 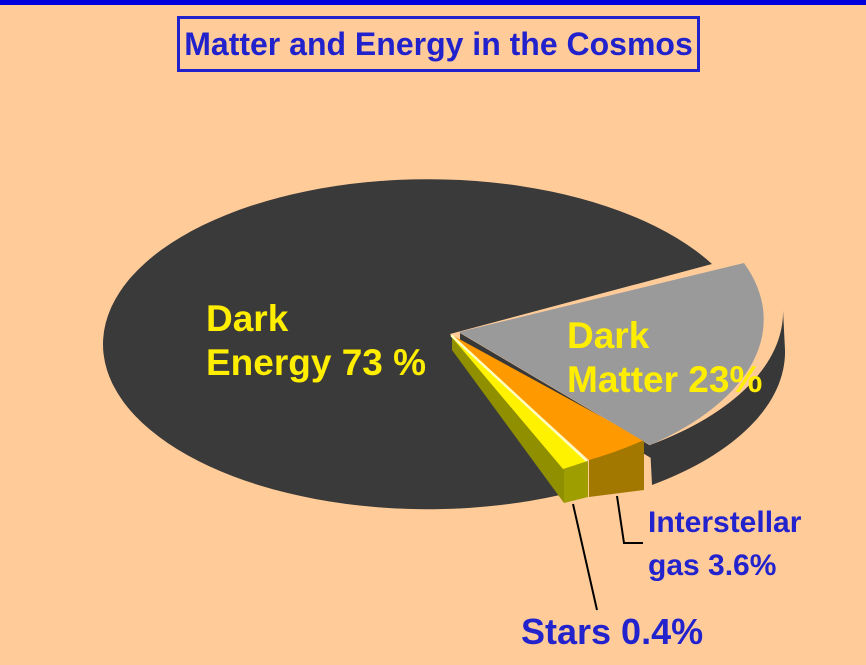 I want to click on stars-end-cap, so click(x=576, y=482).